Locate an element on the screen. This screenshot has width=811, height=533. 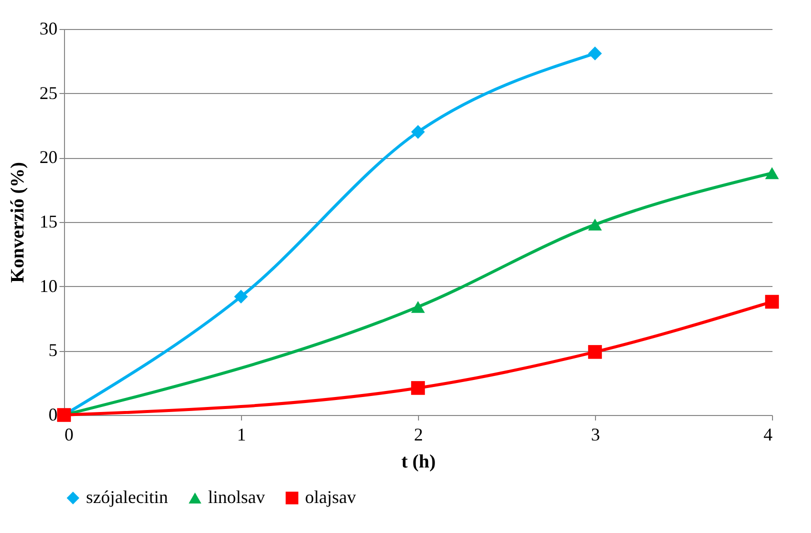
y-tick-label: 15 is located at coordinates (49, 222).